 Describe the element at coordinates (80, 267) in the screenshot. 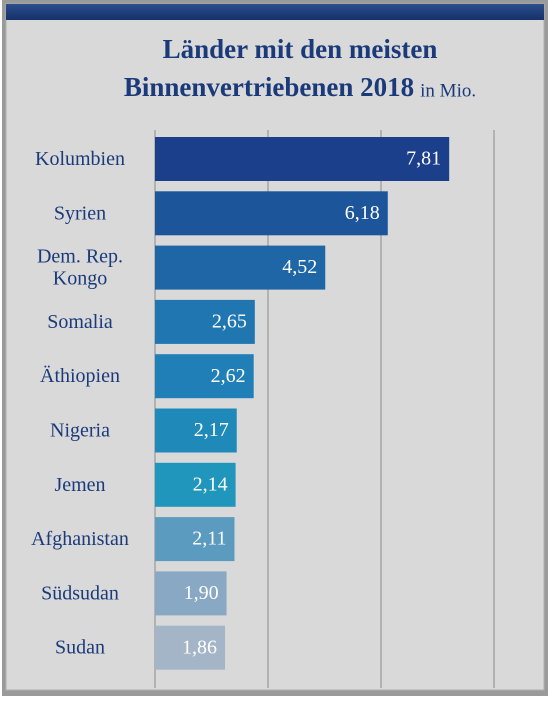

I see `category-label: Dem. Rep. Kongo` at that location.